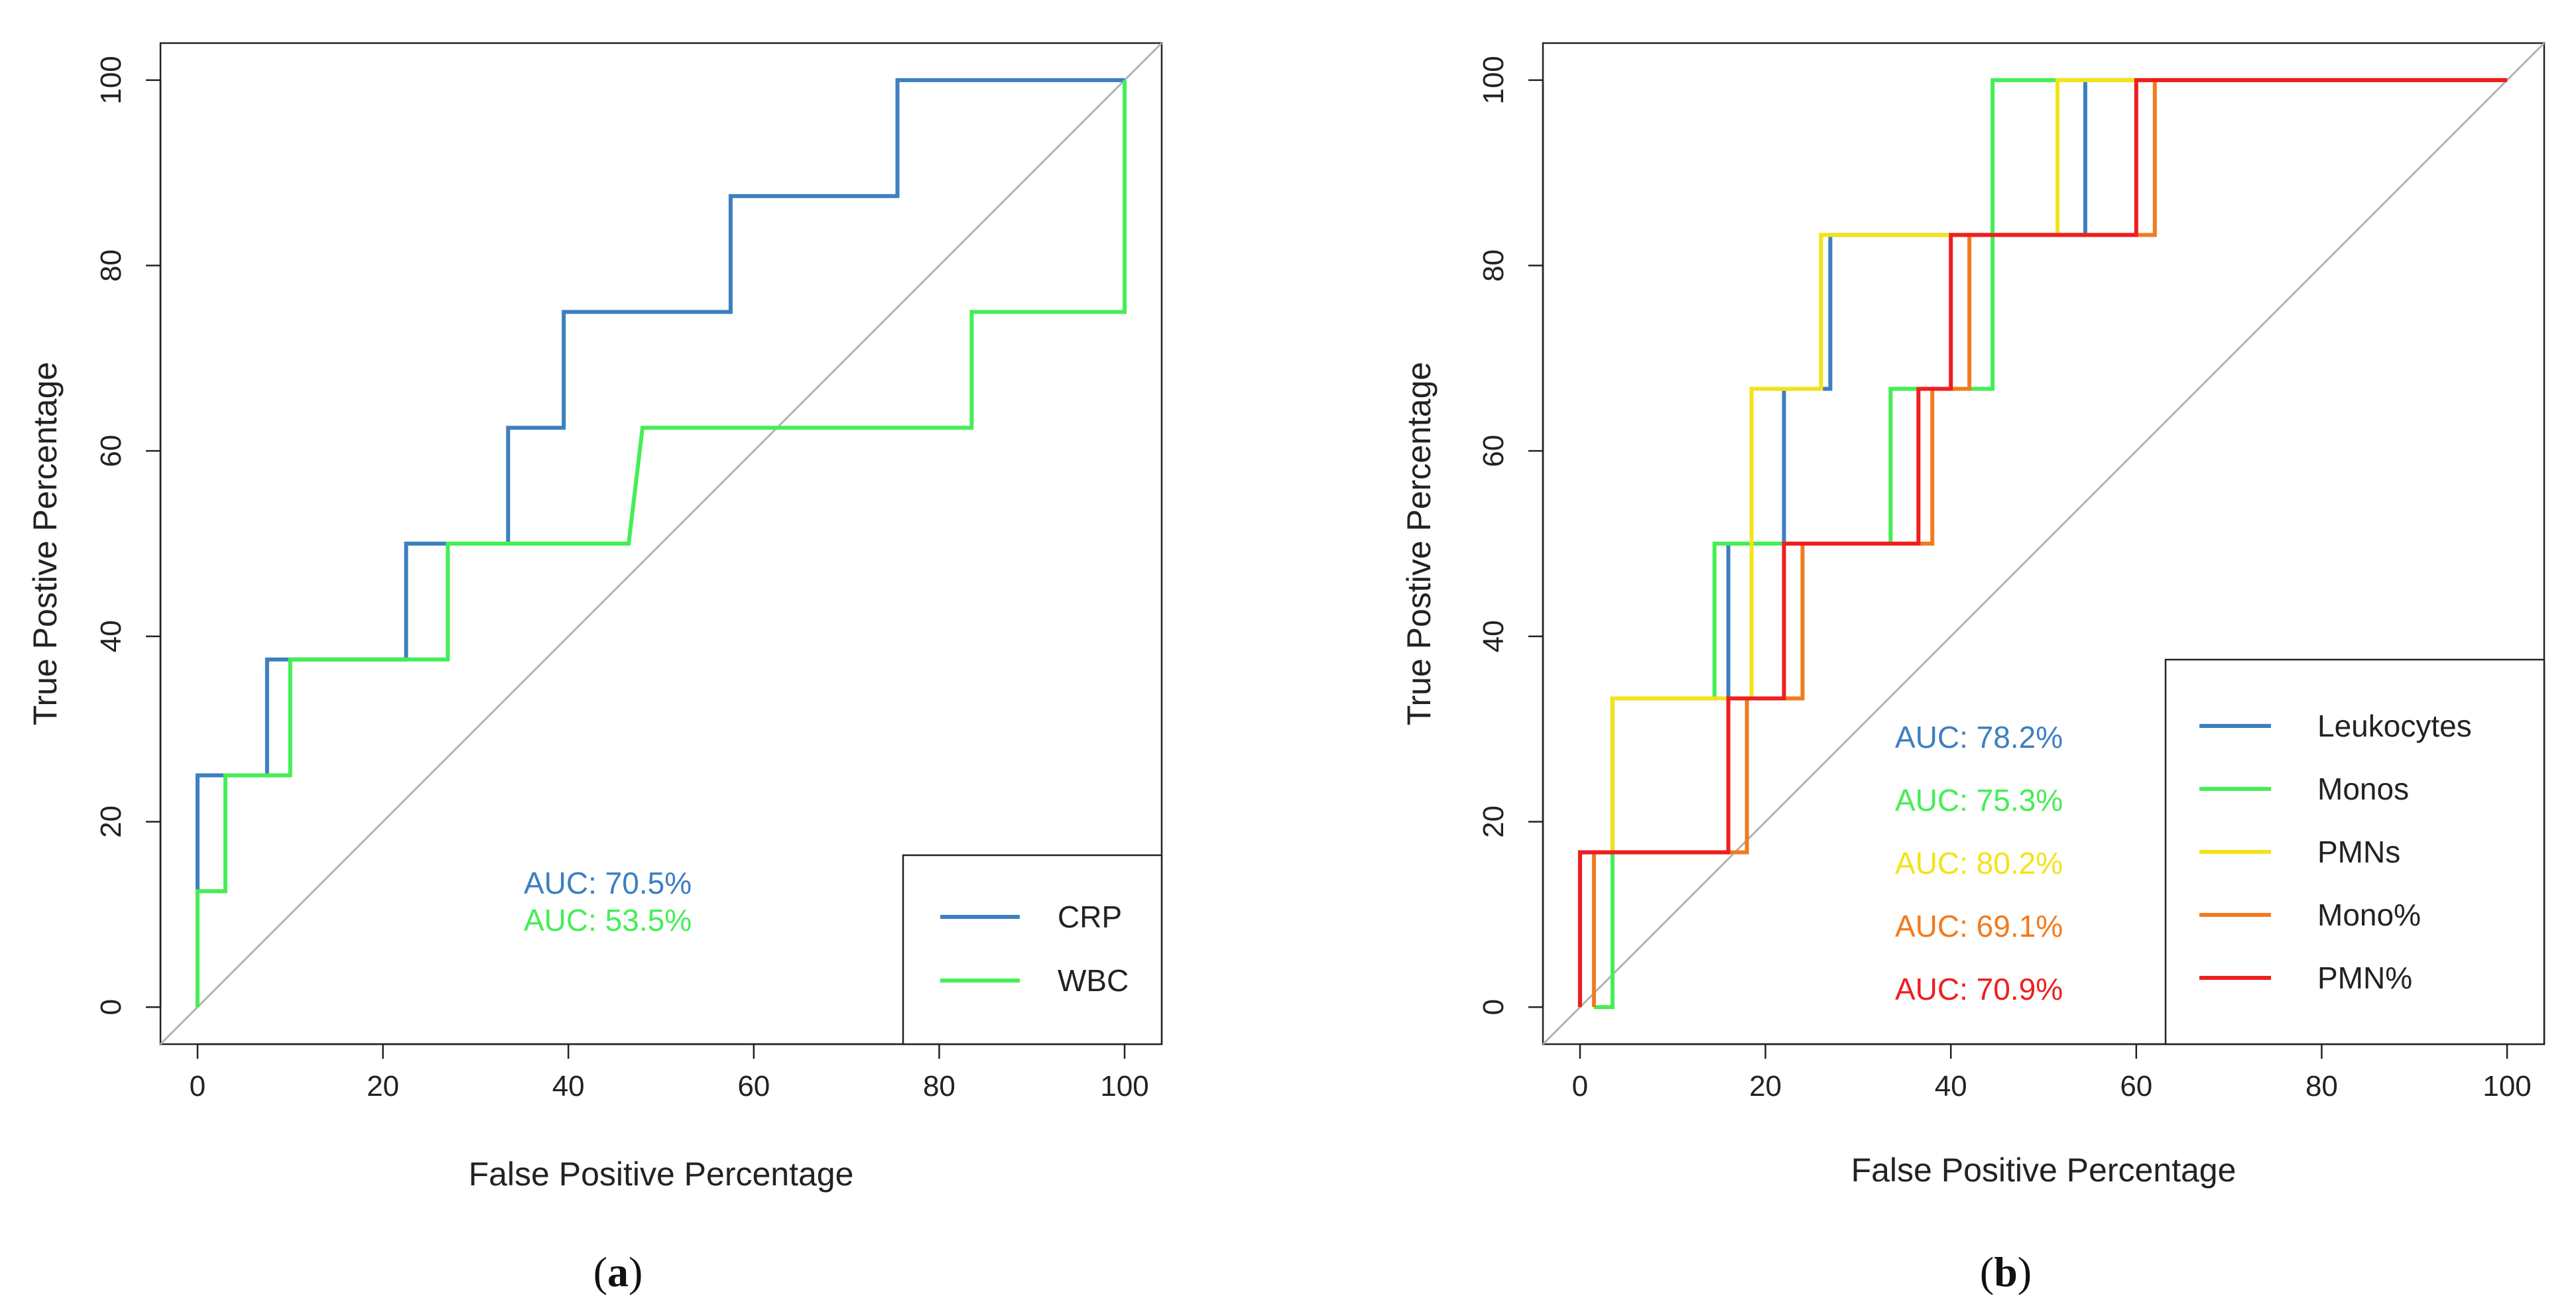  I want to click on legend-label: Monos, so click(2363, 789).